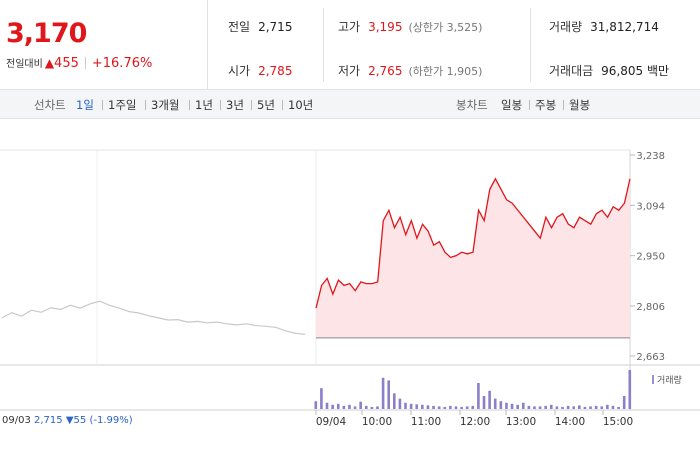 The height and width of the screenshot is (450, 700). I want to click on line-chart-label: 선차트, so click(50, 105).